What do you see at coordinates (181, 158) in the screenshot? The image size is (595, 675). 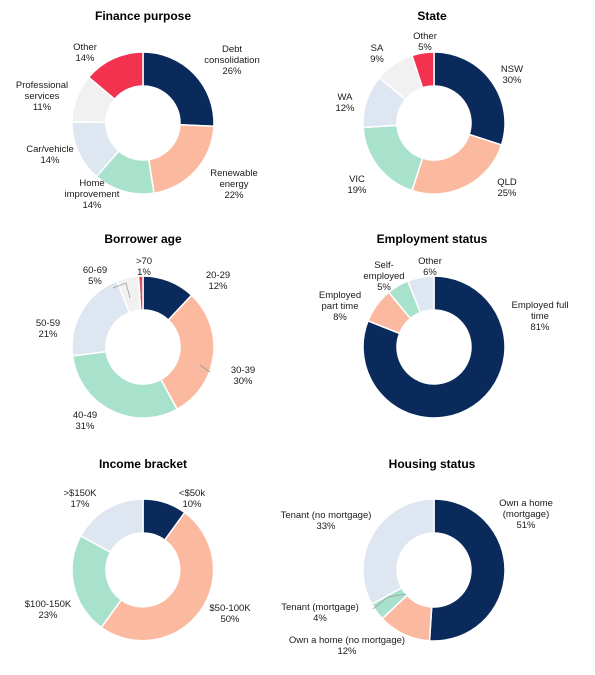 I see `finance-purpose-slice-renewable` at bounding box center [181, 158].